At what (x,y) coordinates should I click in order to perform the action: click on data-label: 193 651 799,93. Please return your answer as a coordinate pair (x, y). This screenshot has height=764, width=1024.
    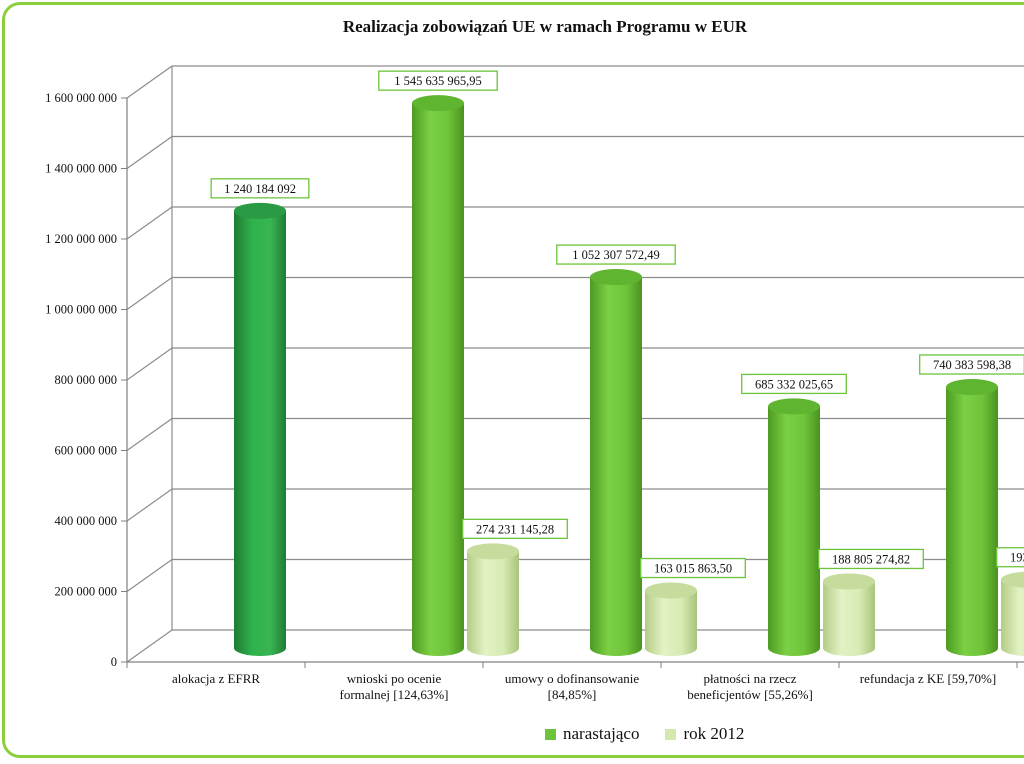
    Looking at the image, I should click on (1017, 558).